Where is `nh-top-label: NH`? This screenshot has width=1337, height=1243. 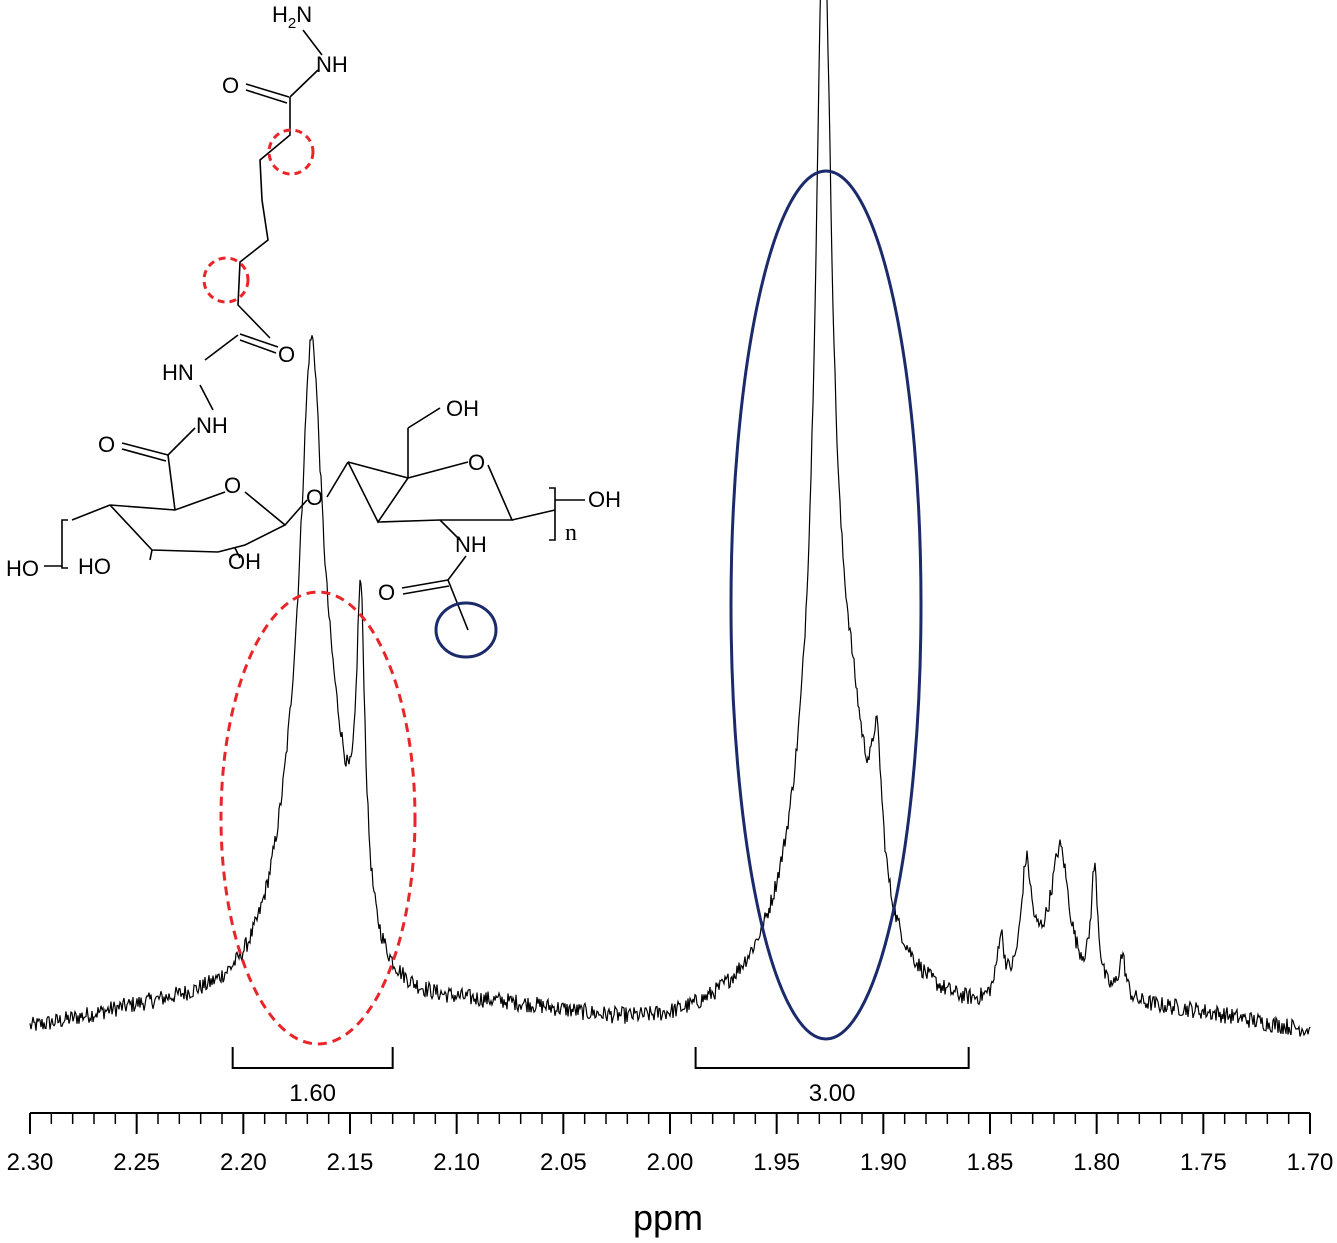
nh-top-label: NH is located at coordinates (332, 64).